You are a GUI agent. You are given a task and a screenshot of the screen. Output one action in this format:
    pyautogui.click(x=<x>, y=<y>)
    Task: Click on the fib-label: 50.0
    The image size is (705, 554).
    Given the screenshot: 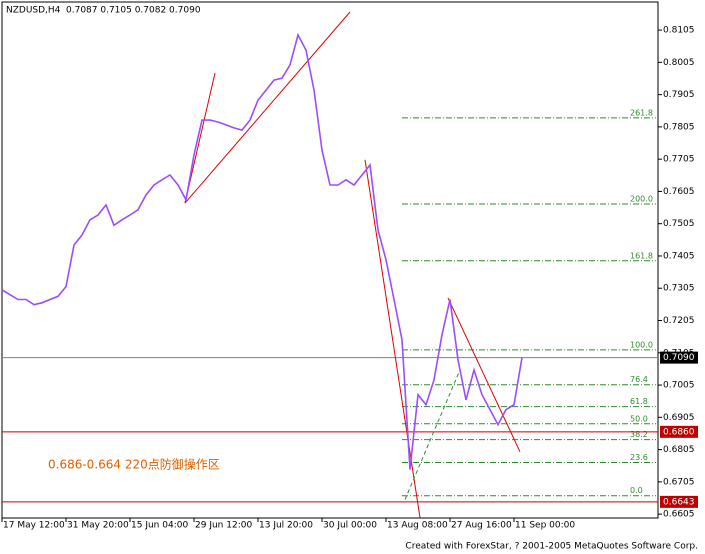 What is the action you would take?
    pyautogui.click(x=639, y=418)
    